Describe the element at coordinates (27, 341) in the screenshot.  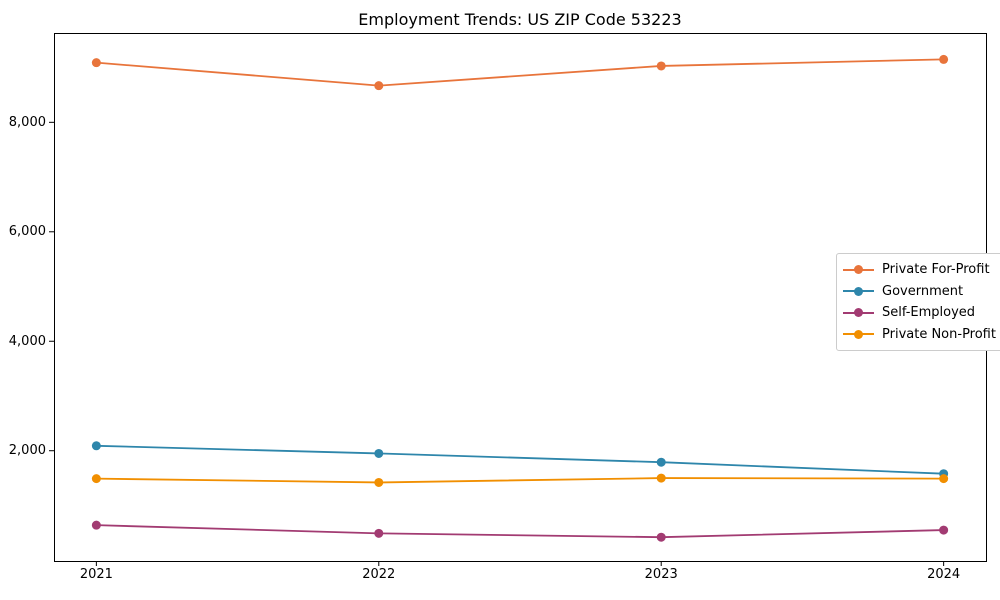
I see `y-axis-tick-label: 4,000` at that location.